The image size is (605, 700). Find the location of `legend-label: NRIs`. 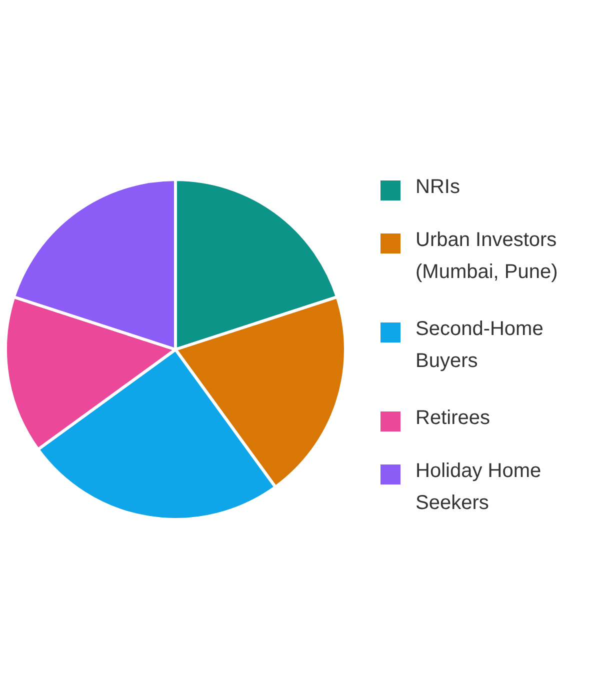

legend-label: NRIs is located at coordinates (438, 187).